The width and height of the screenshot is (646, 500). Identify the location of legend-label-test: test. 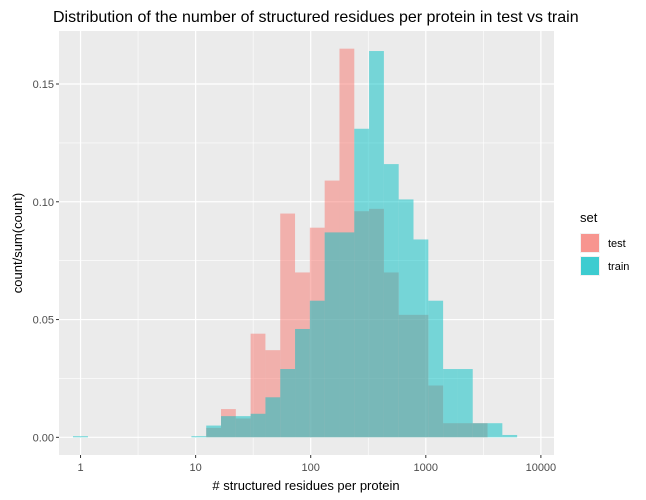
(617, 244).